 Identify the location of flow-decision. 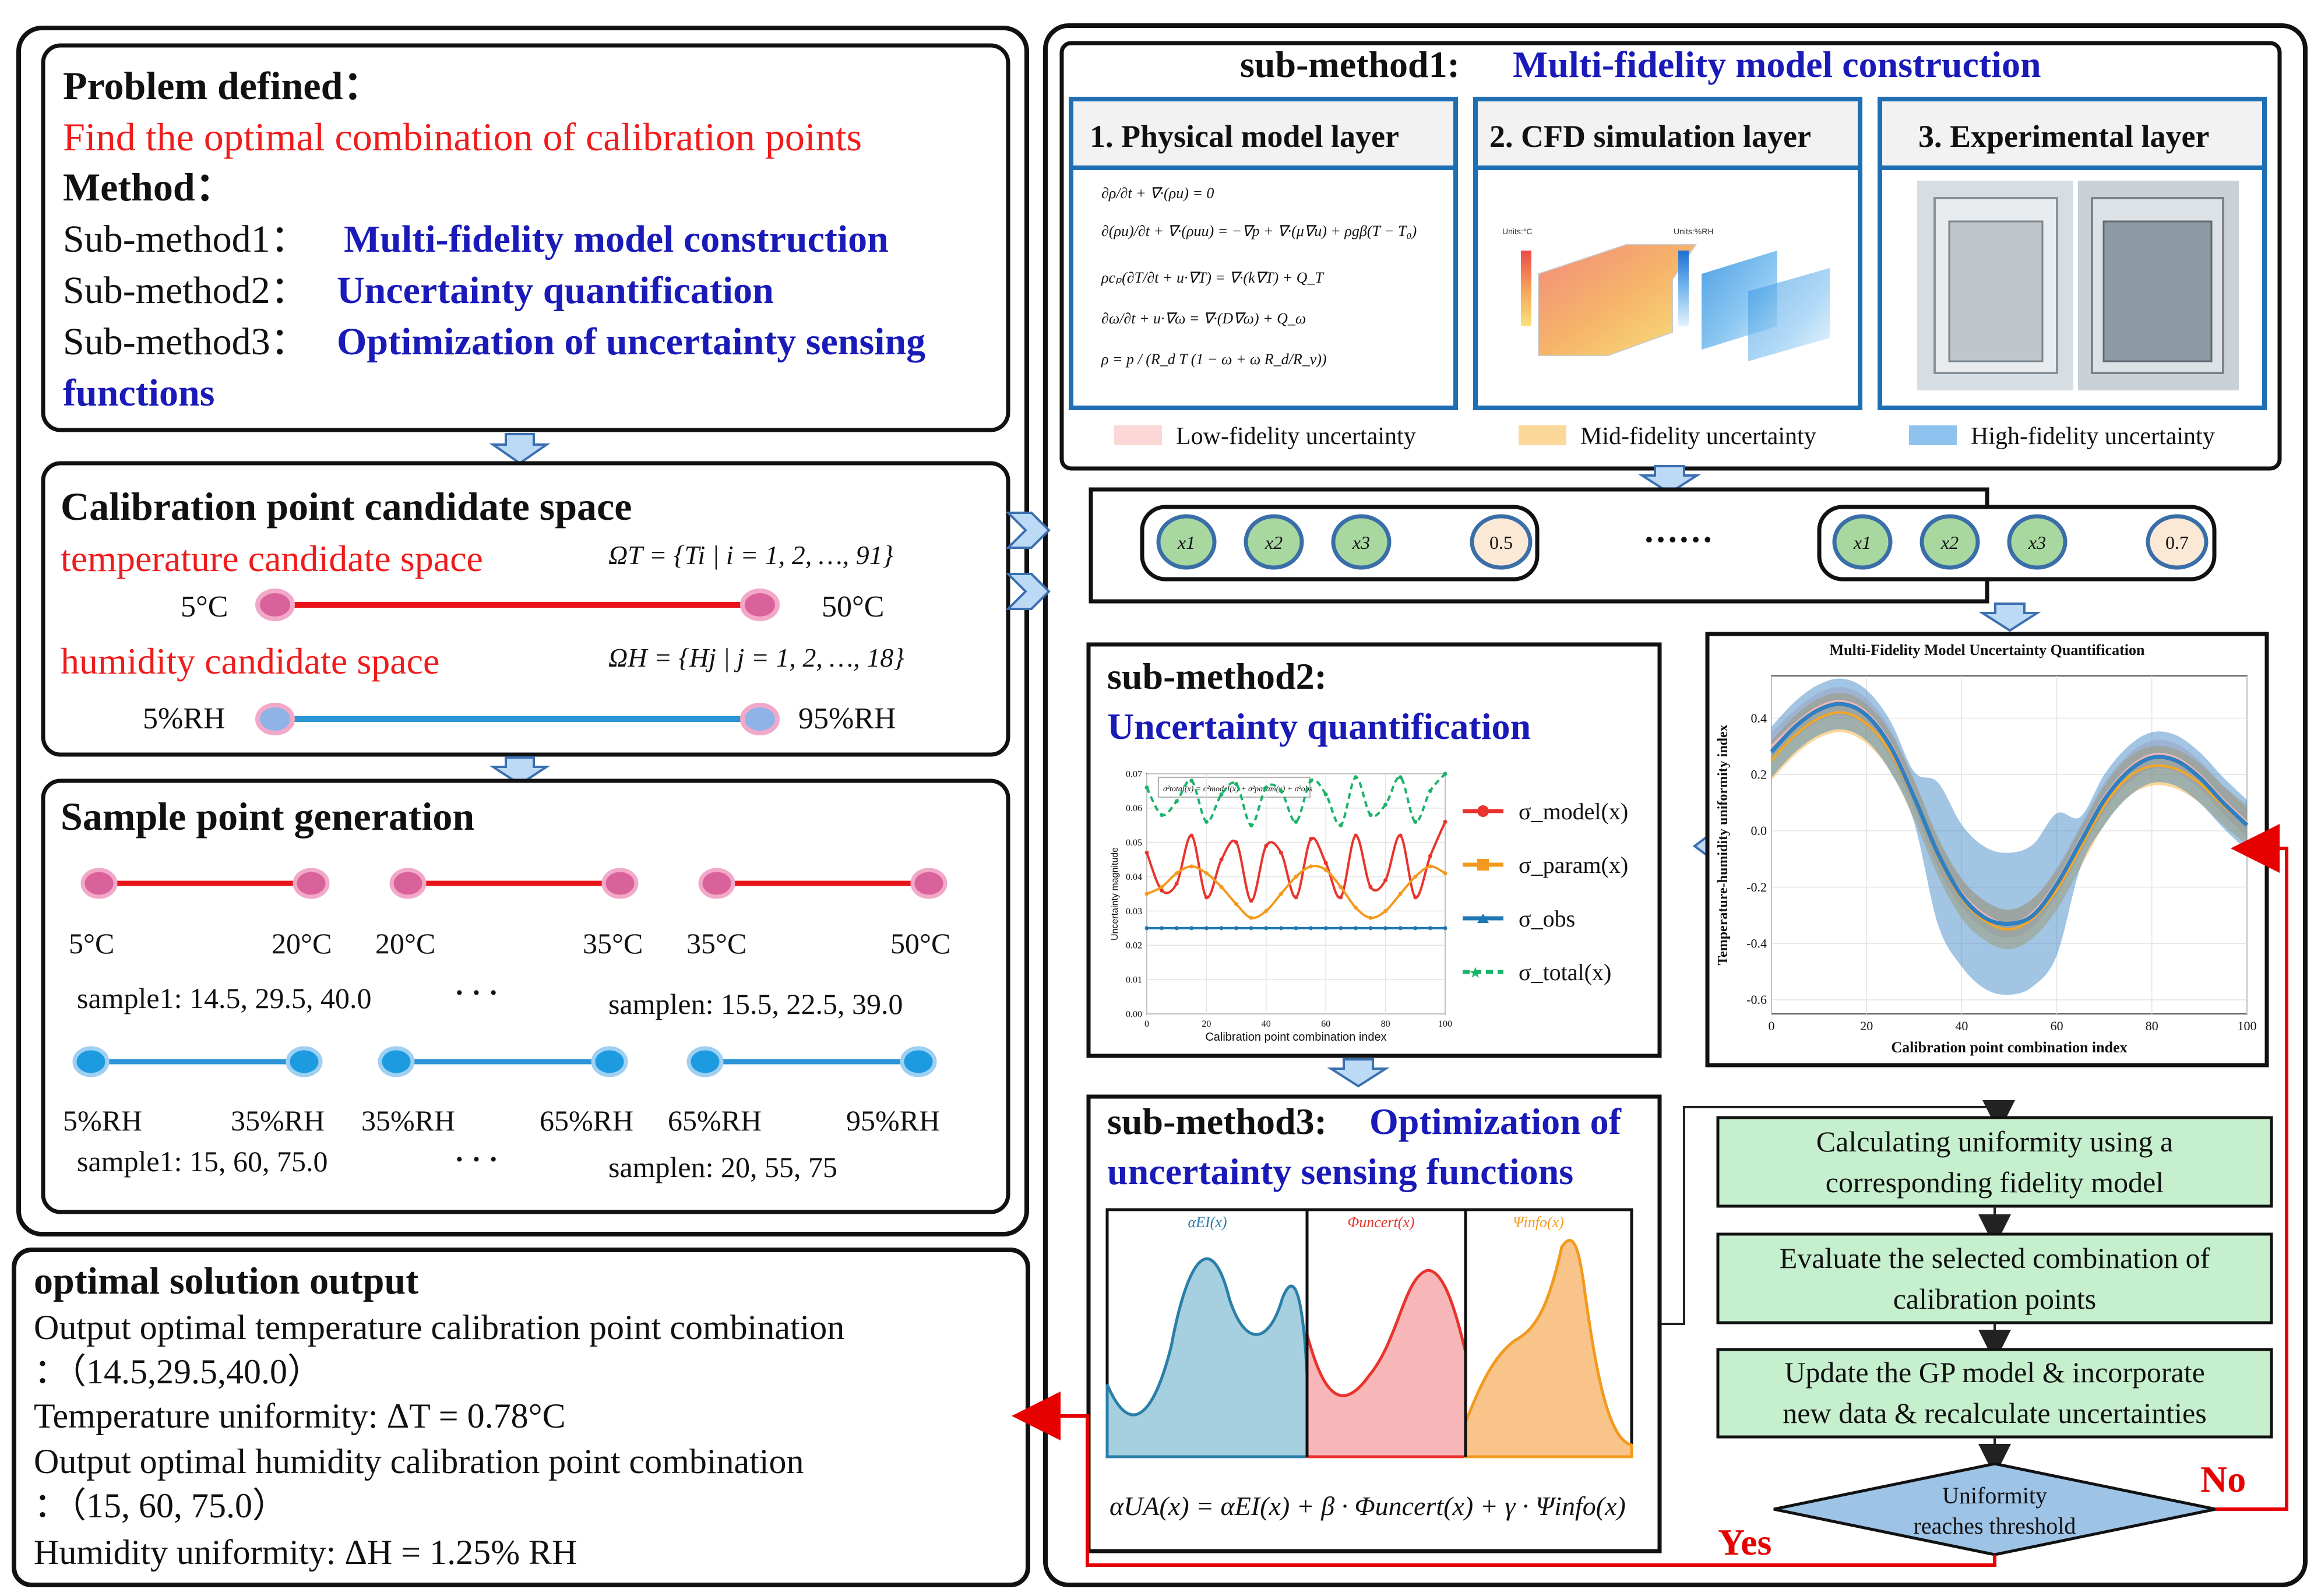
(1994, 1509).